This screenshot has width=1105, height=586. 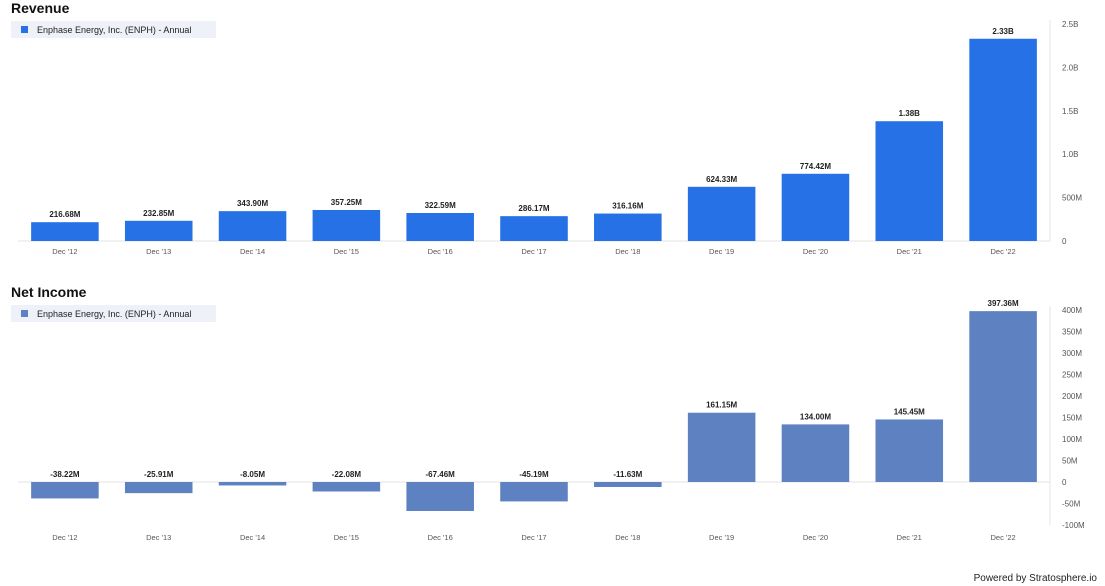 I want to click on net-income-y-tick-label: 100M, so click(x=1072, y=439).